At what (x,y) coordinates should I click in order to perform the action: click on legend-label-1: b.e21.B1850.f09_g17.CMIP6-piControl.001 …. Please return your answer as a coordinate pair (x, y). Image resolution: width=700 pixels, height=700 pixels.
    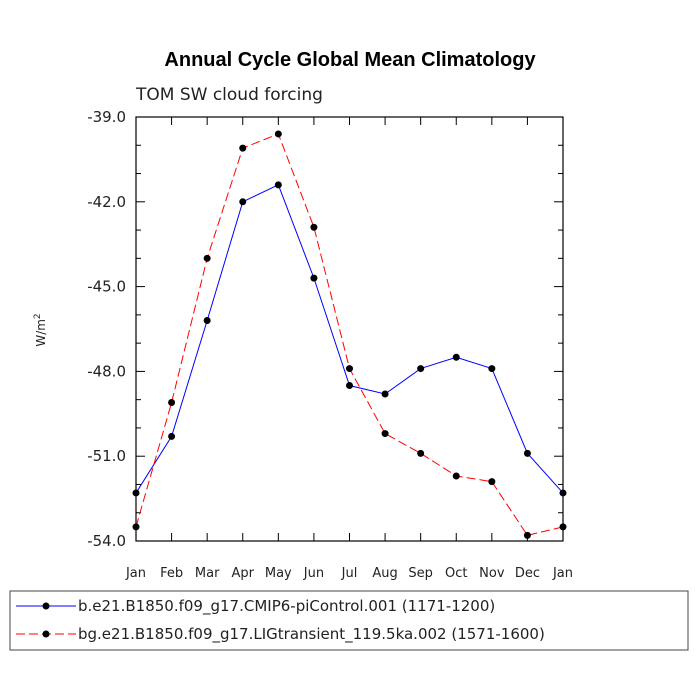
    Looking at the image, I should click on (286, 606).